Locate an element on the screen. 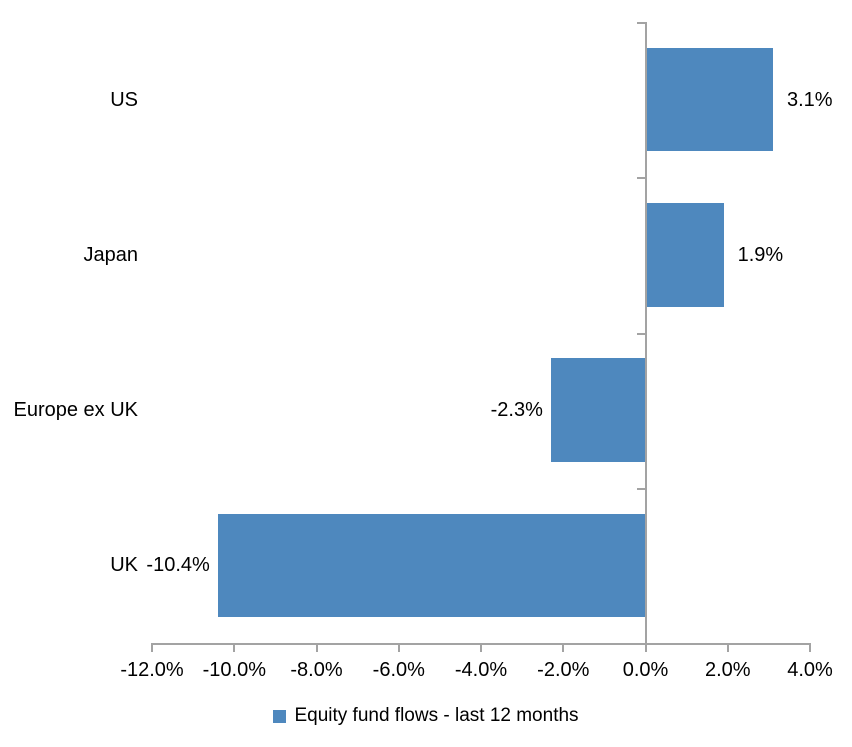 Image resolution: width=852 pixels, height=747 pixels. x-axis-tick-label: 0.0% is located at coordinates (645, 670).